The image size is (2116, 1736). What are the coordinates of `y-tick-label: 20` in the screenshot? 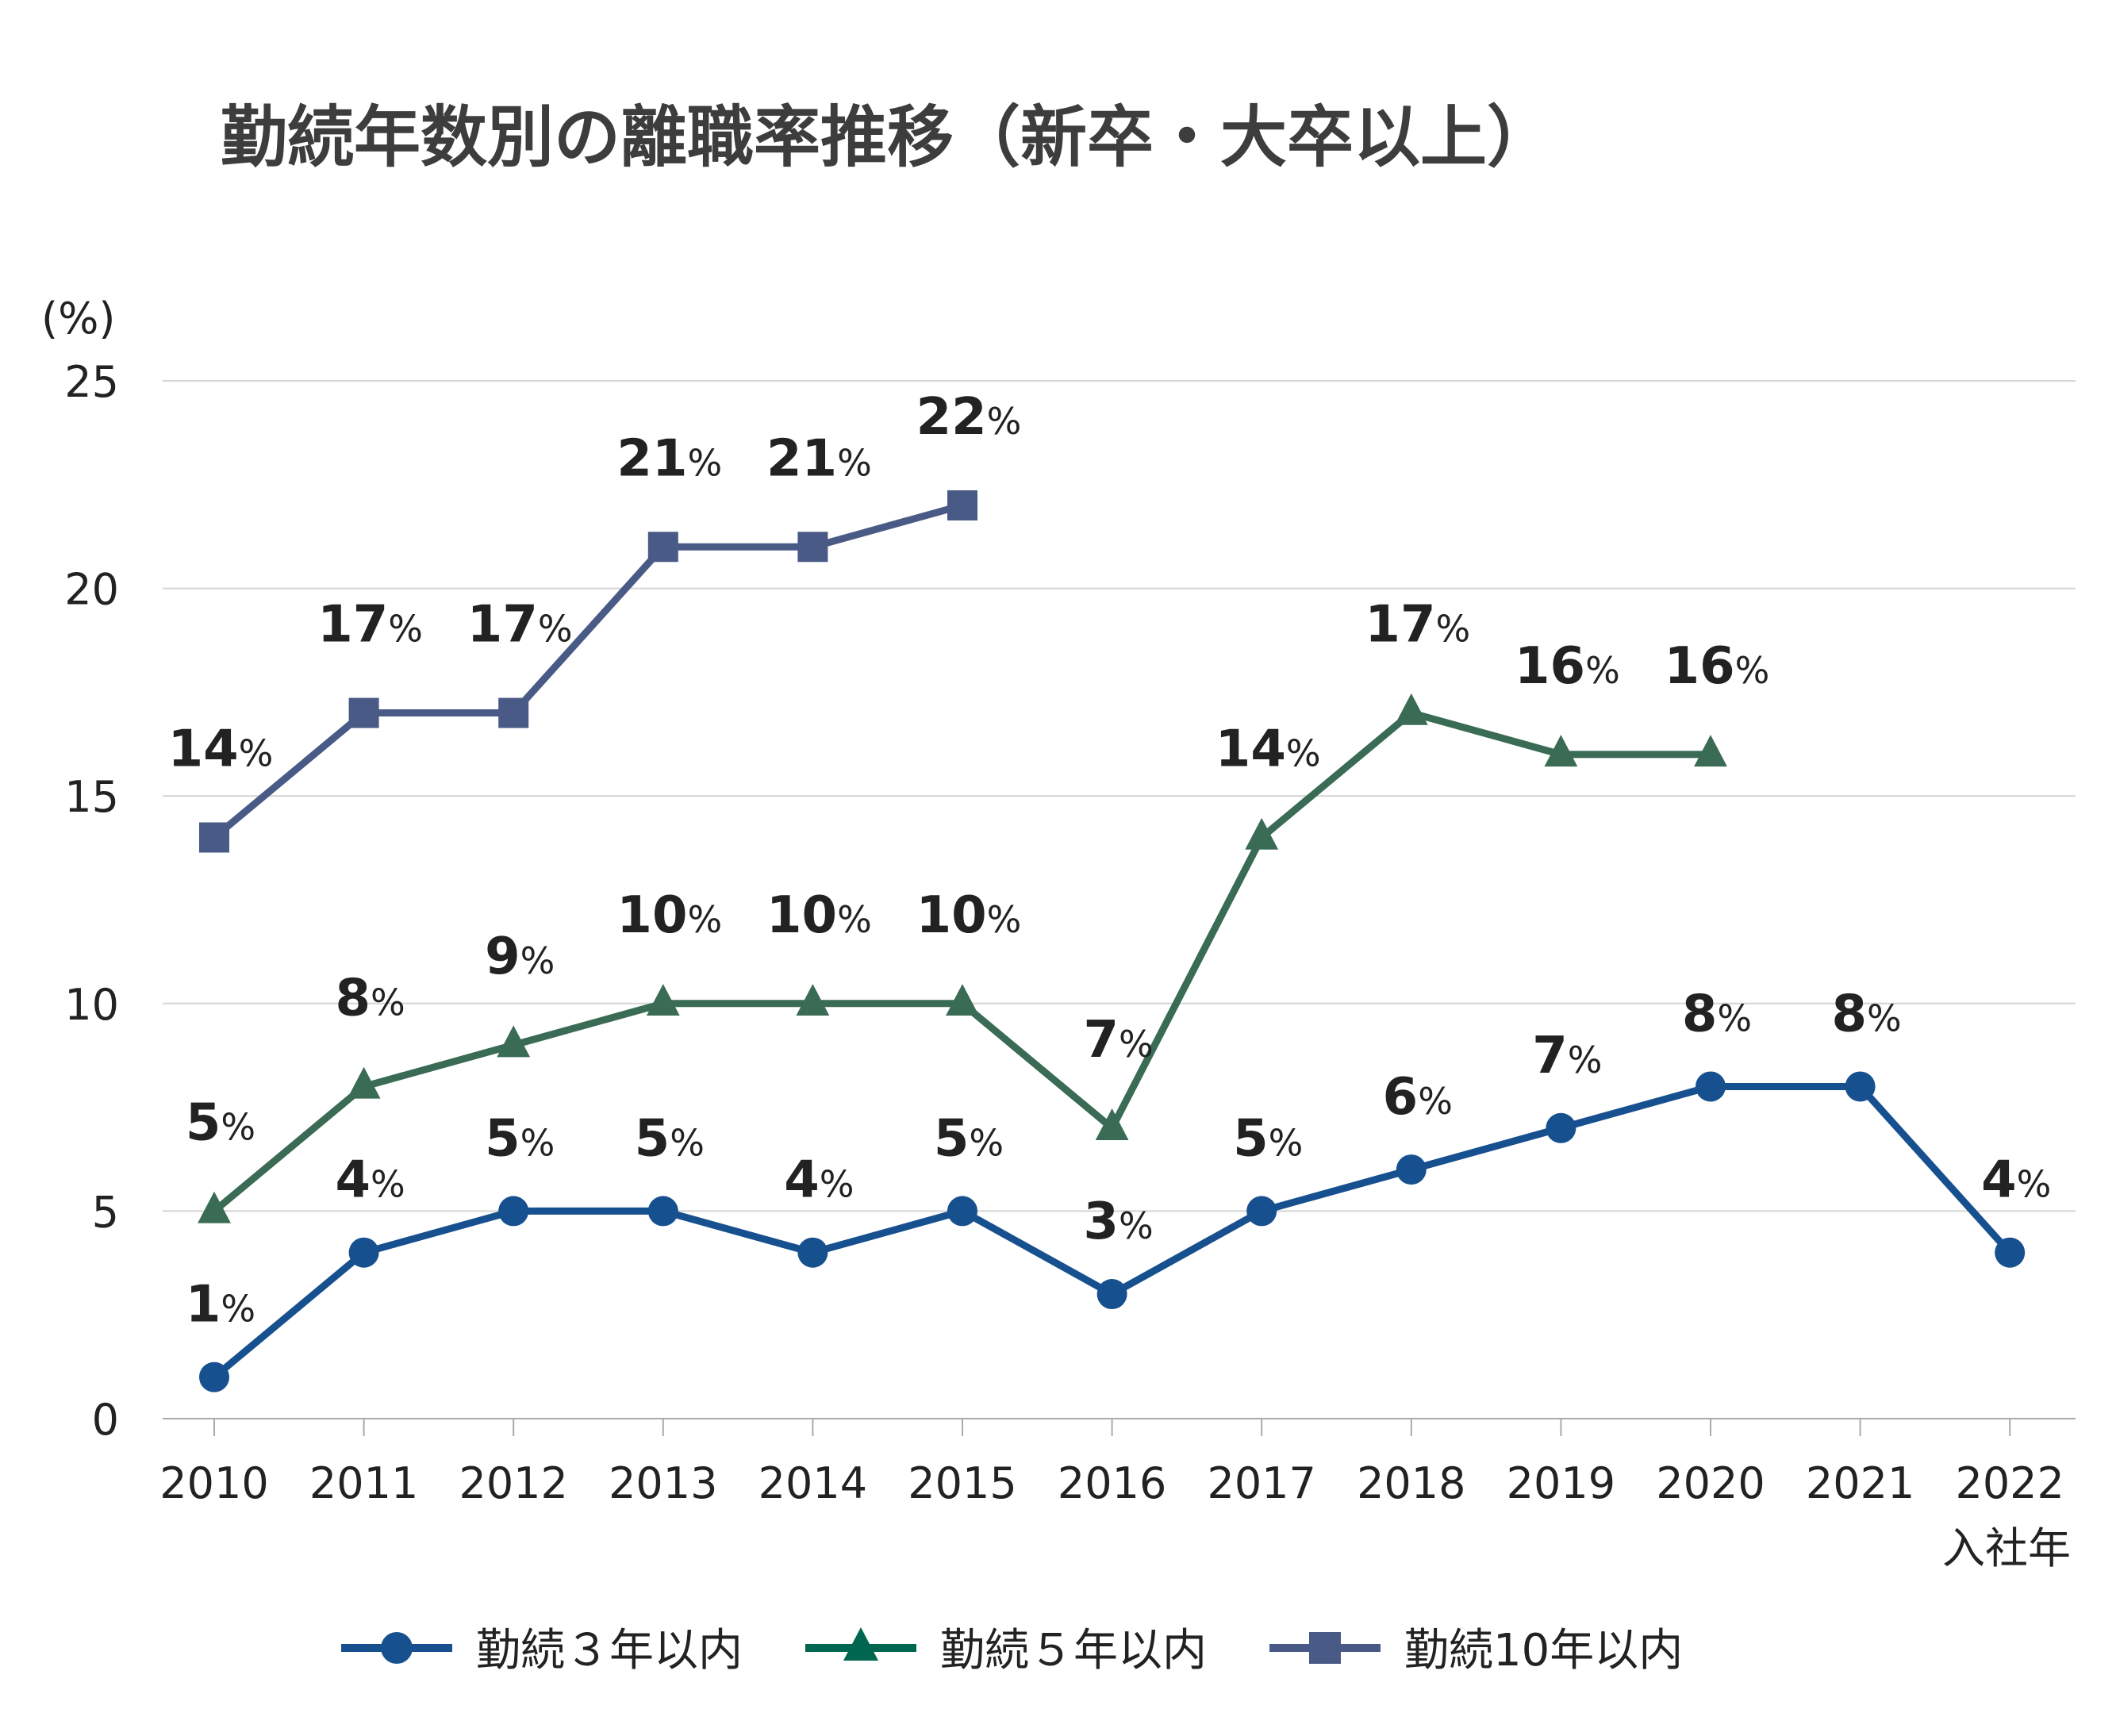 It's located at (91, 590).